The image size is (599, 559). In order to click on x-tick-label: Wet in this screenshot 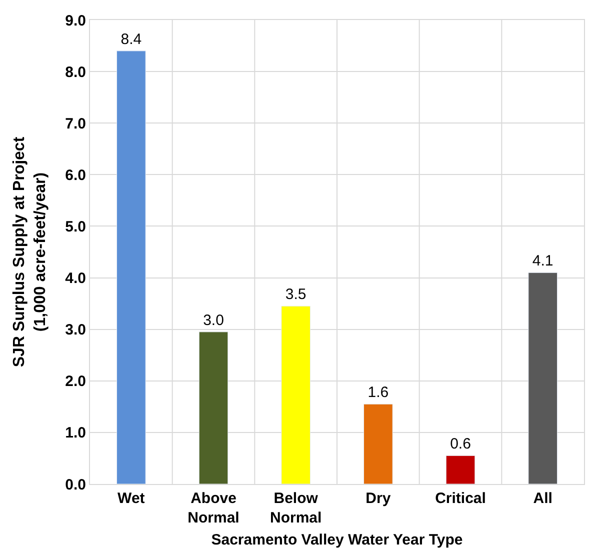, I will do `click(131, 498)`.